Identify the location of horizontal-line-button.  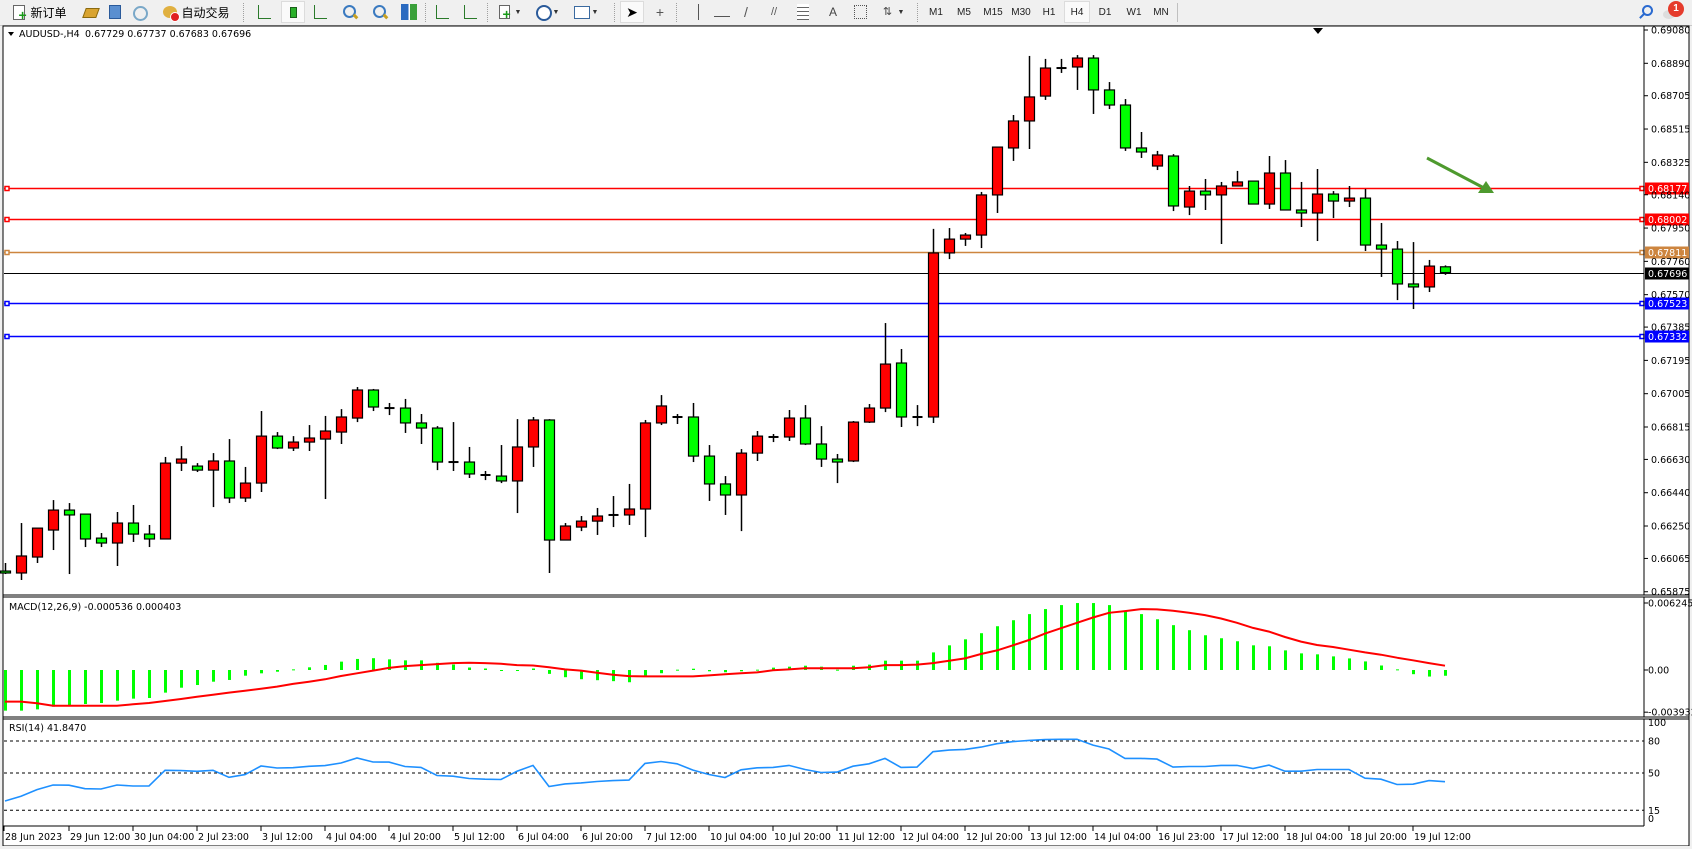
(722, 12).